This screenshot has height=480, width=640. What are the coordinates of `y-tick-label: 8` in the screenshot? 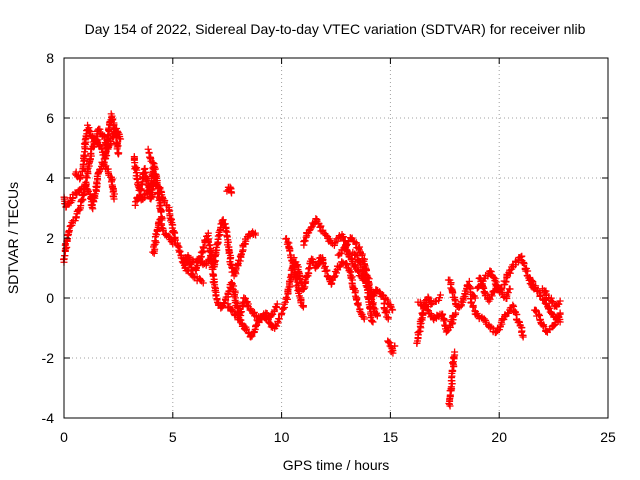 It's located at (50, 58).